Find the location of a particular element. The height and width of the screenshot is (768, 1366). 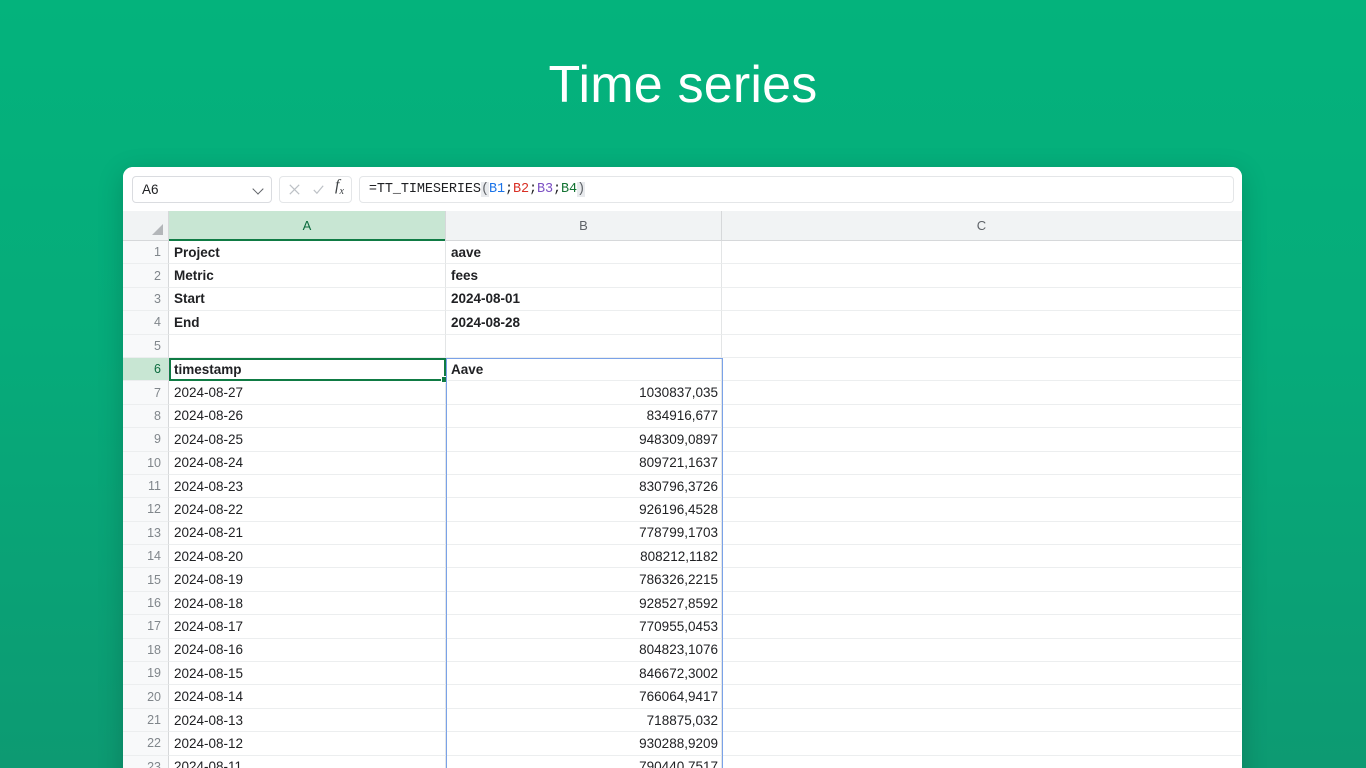

cell-c13 is located at coordinates (981, 533).